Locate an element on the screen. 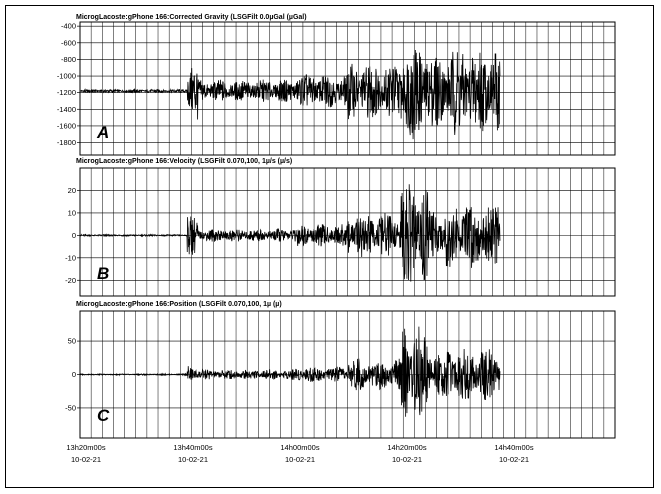  y-tick-label: -20 is located at coordinates (70, 280).